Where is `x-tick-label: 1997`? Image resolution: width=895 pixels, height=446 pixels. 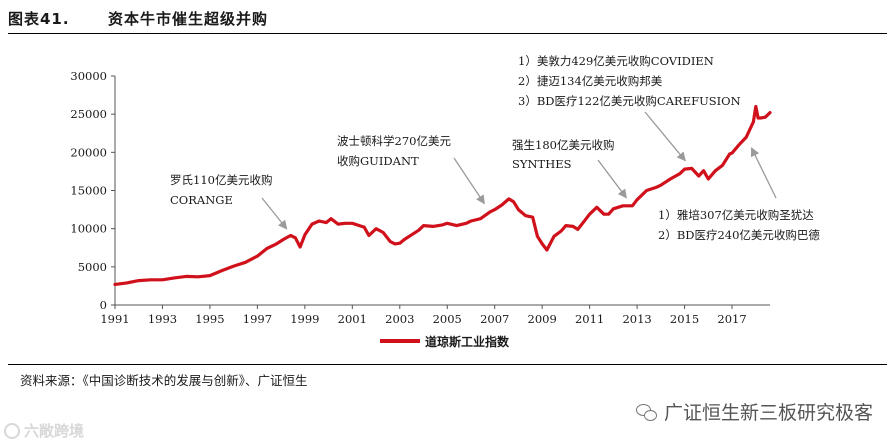
x-tick-label: 1997 is located at coordinates (257, 319).